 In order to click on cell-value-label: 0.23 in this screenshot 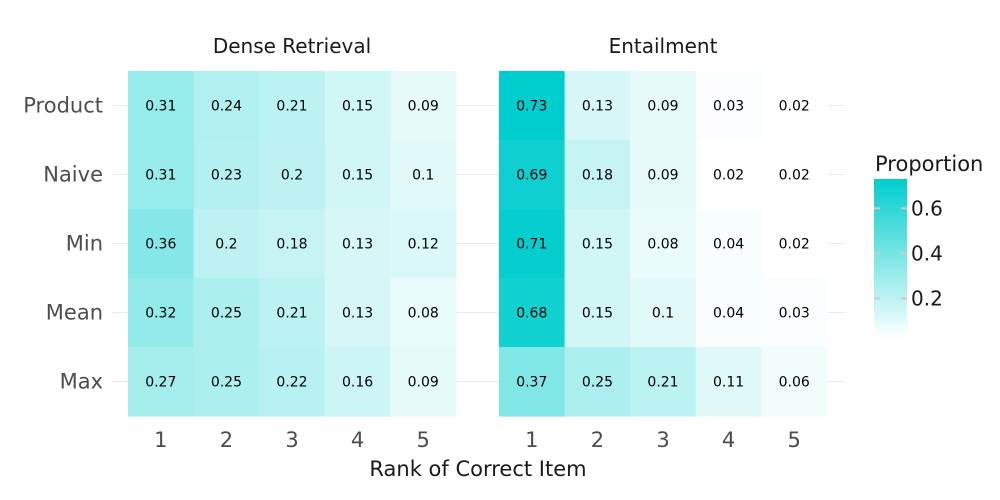, I will do `click(226, 176)`.